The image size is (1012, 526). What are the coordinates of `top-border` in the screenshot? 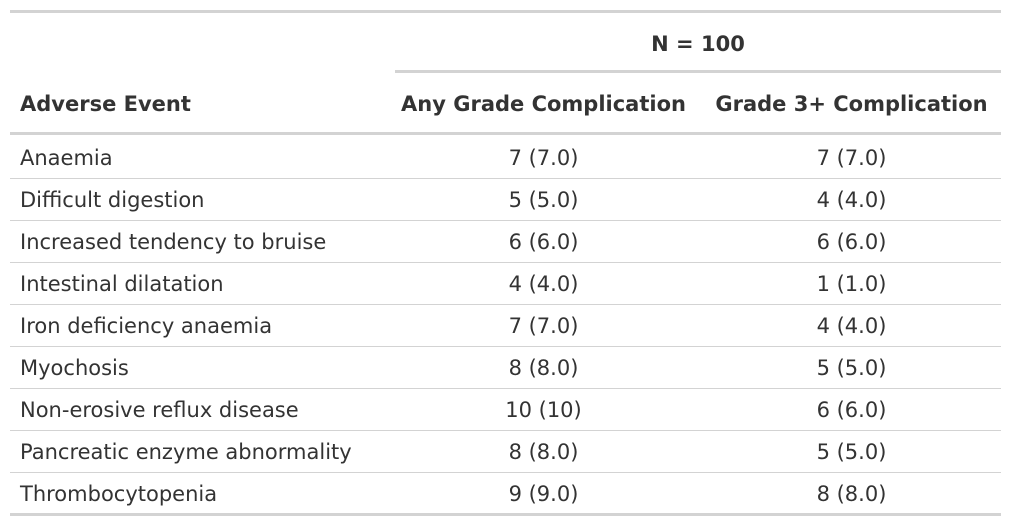 It's located at (505, 11).